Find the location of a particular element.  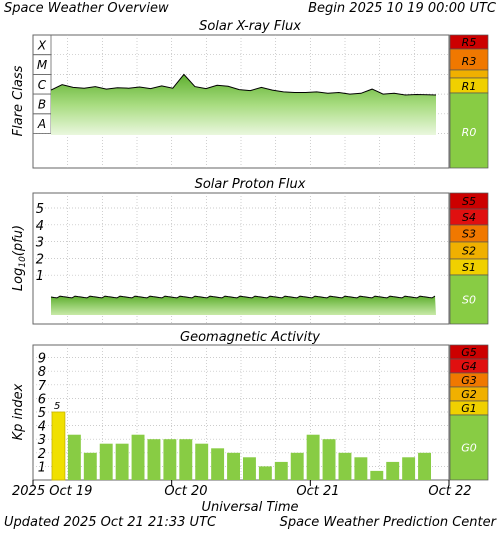

proton-tick-label: 5 is located at coordinates (40, 209).